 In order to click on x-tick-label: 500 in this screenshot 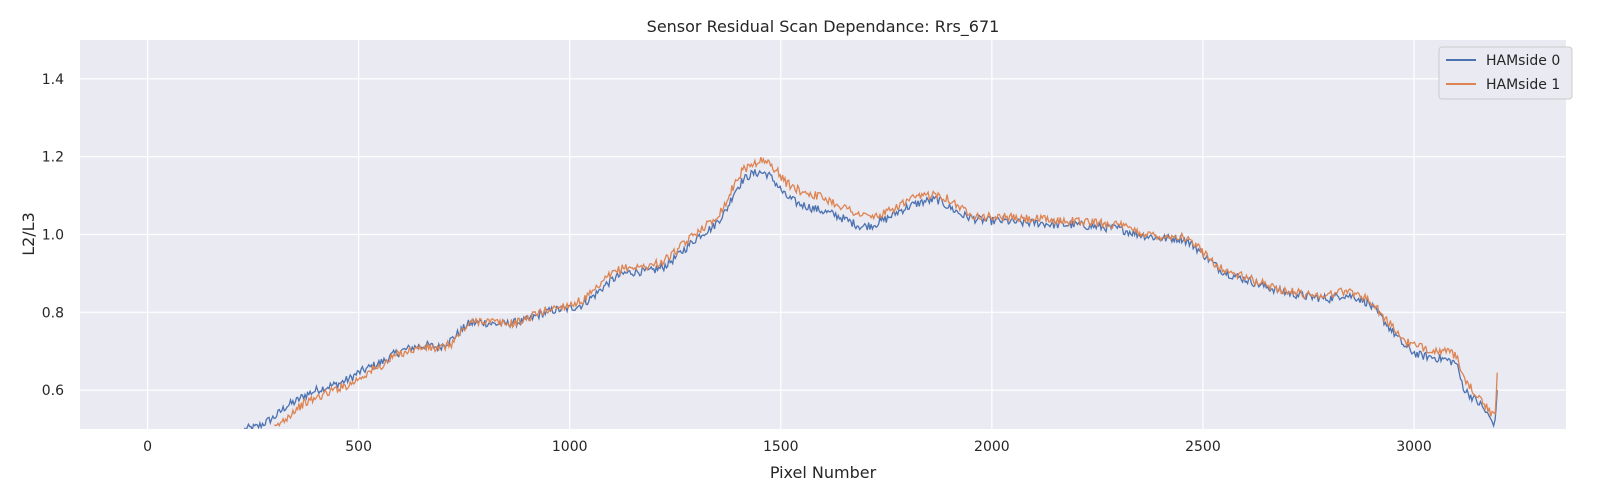, I will do `click(358, 447)`.